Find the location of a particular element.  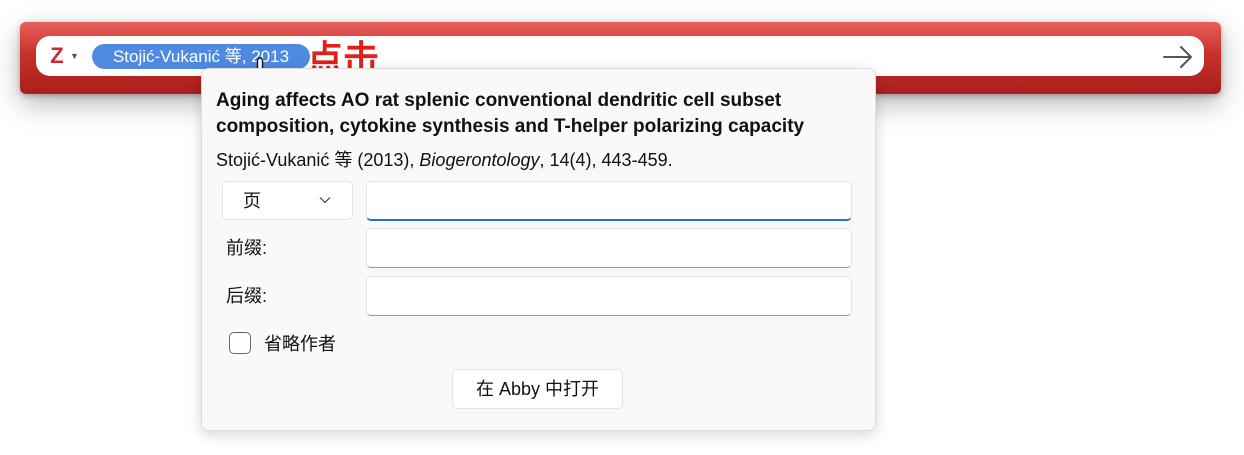

arrow-right-icon is located at coordinates (1178, 57).